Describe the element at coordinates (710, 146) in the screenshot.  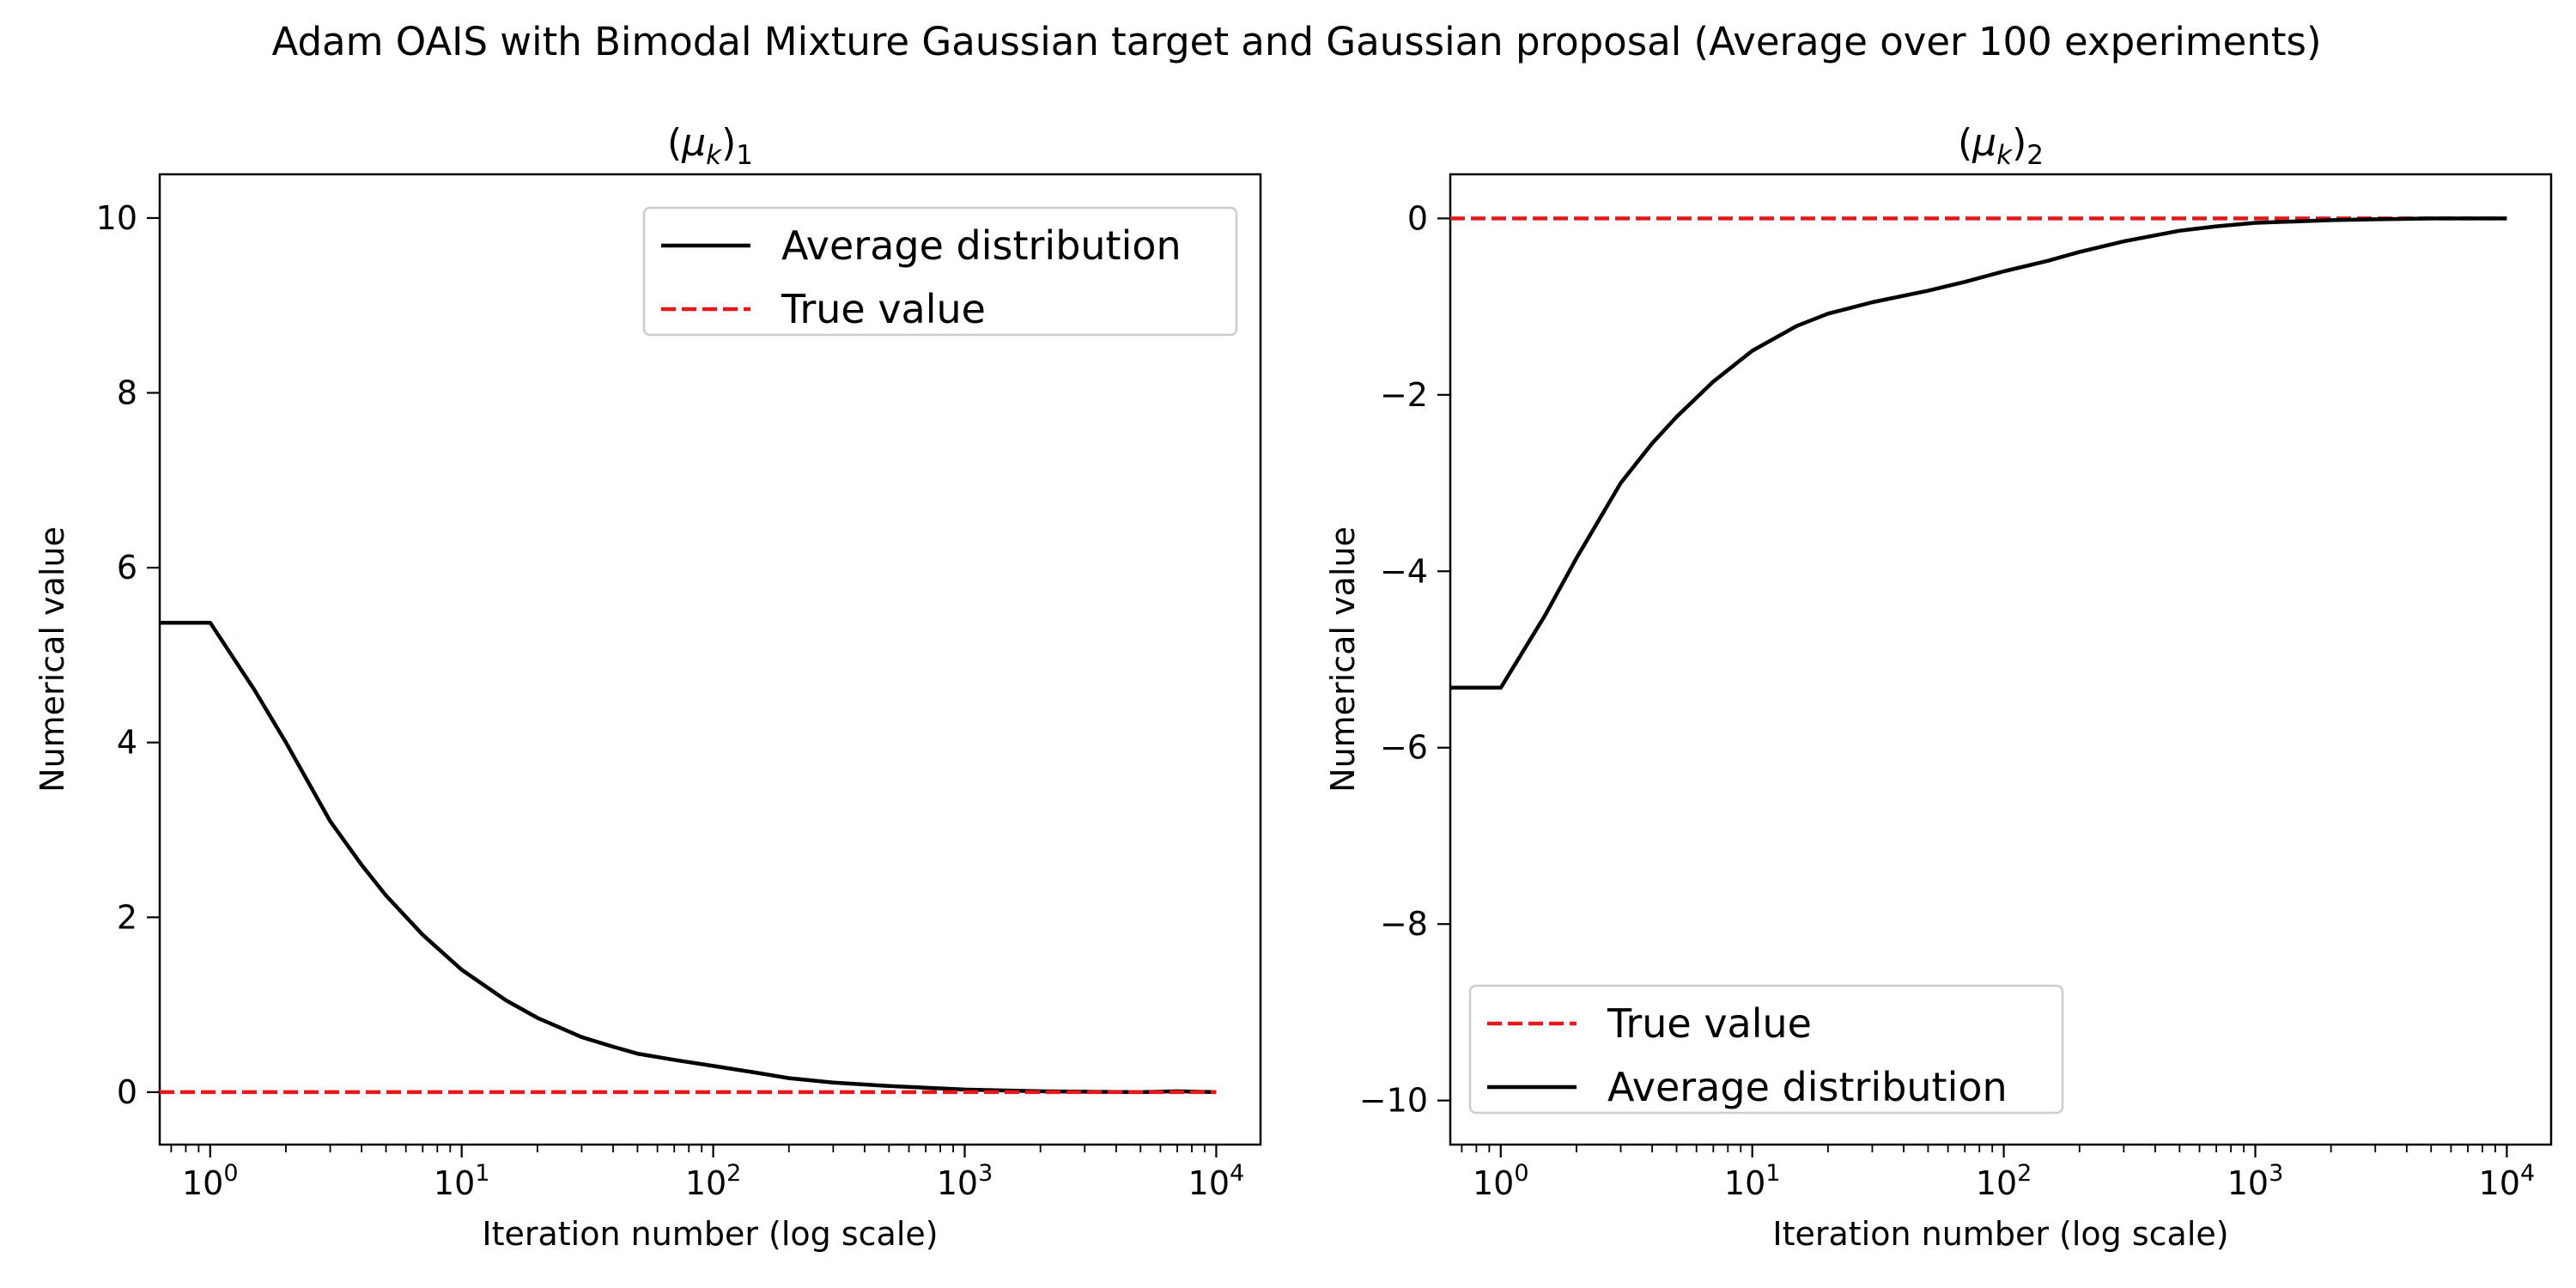
I see `subplot-title: (μk)1` at that location.